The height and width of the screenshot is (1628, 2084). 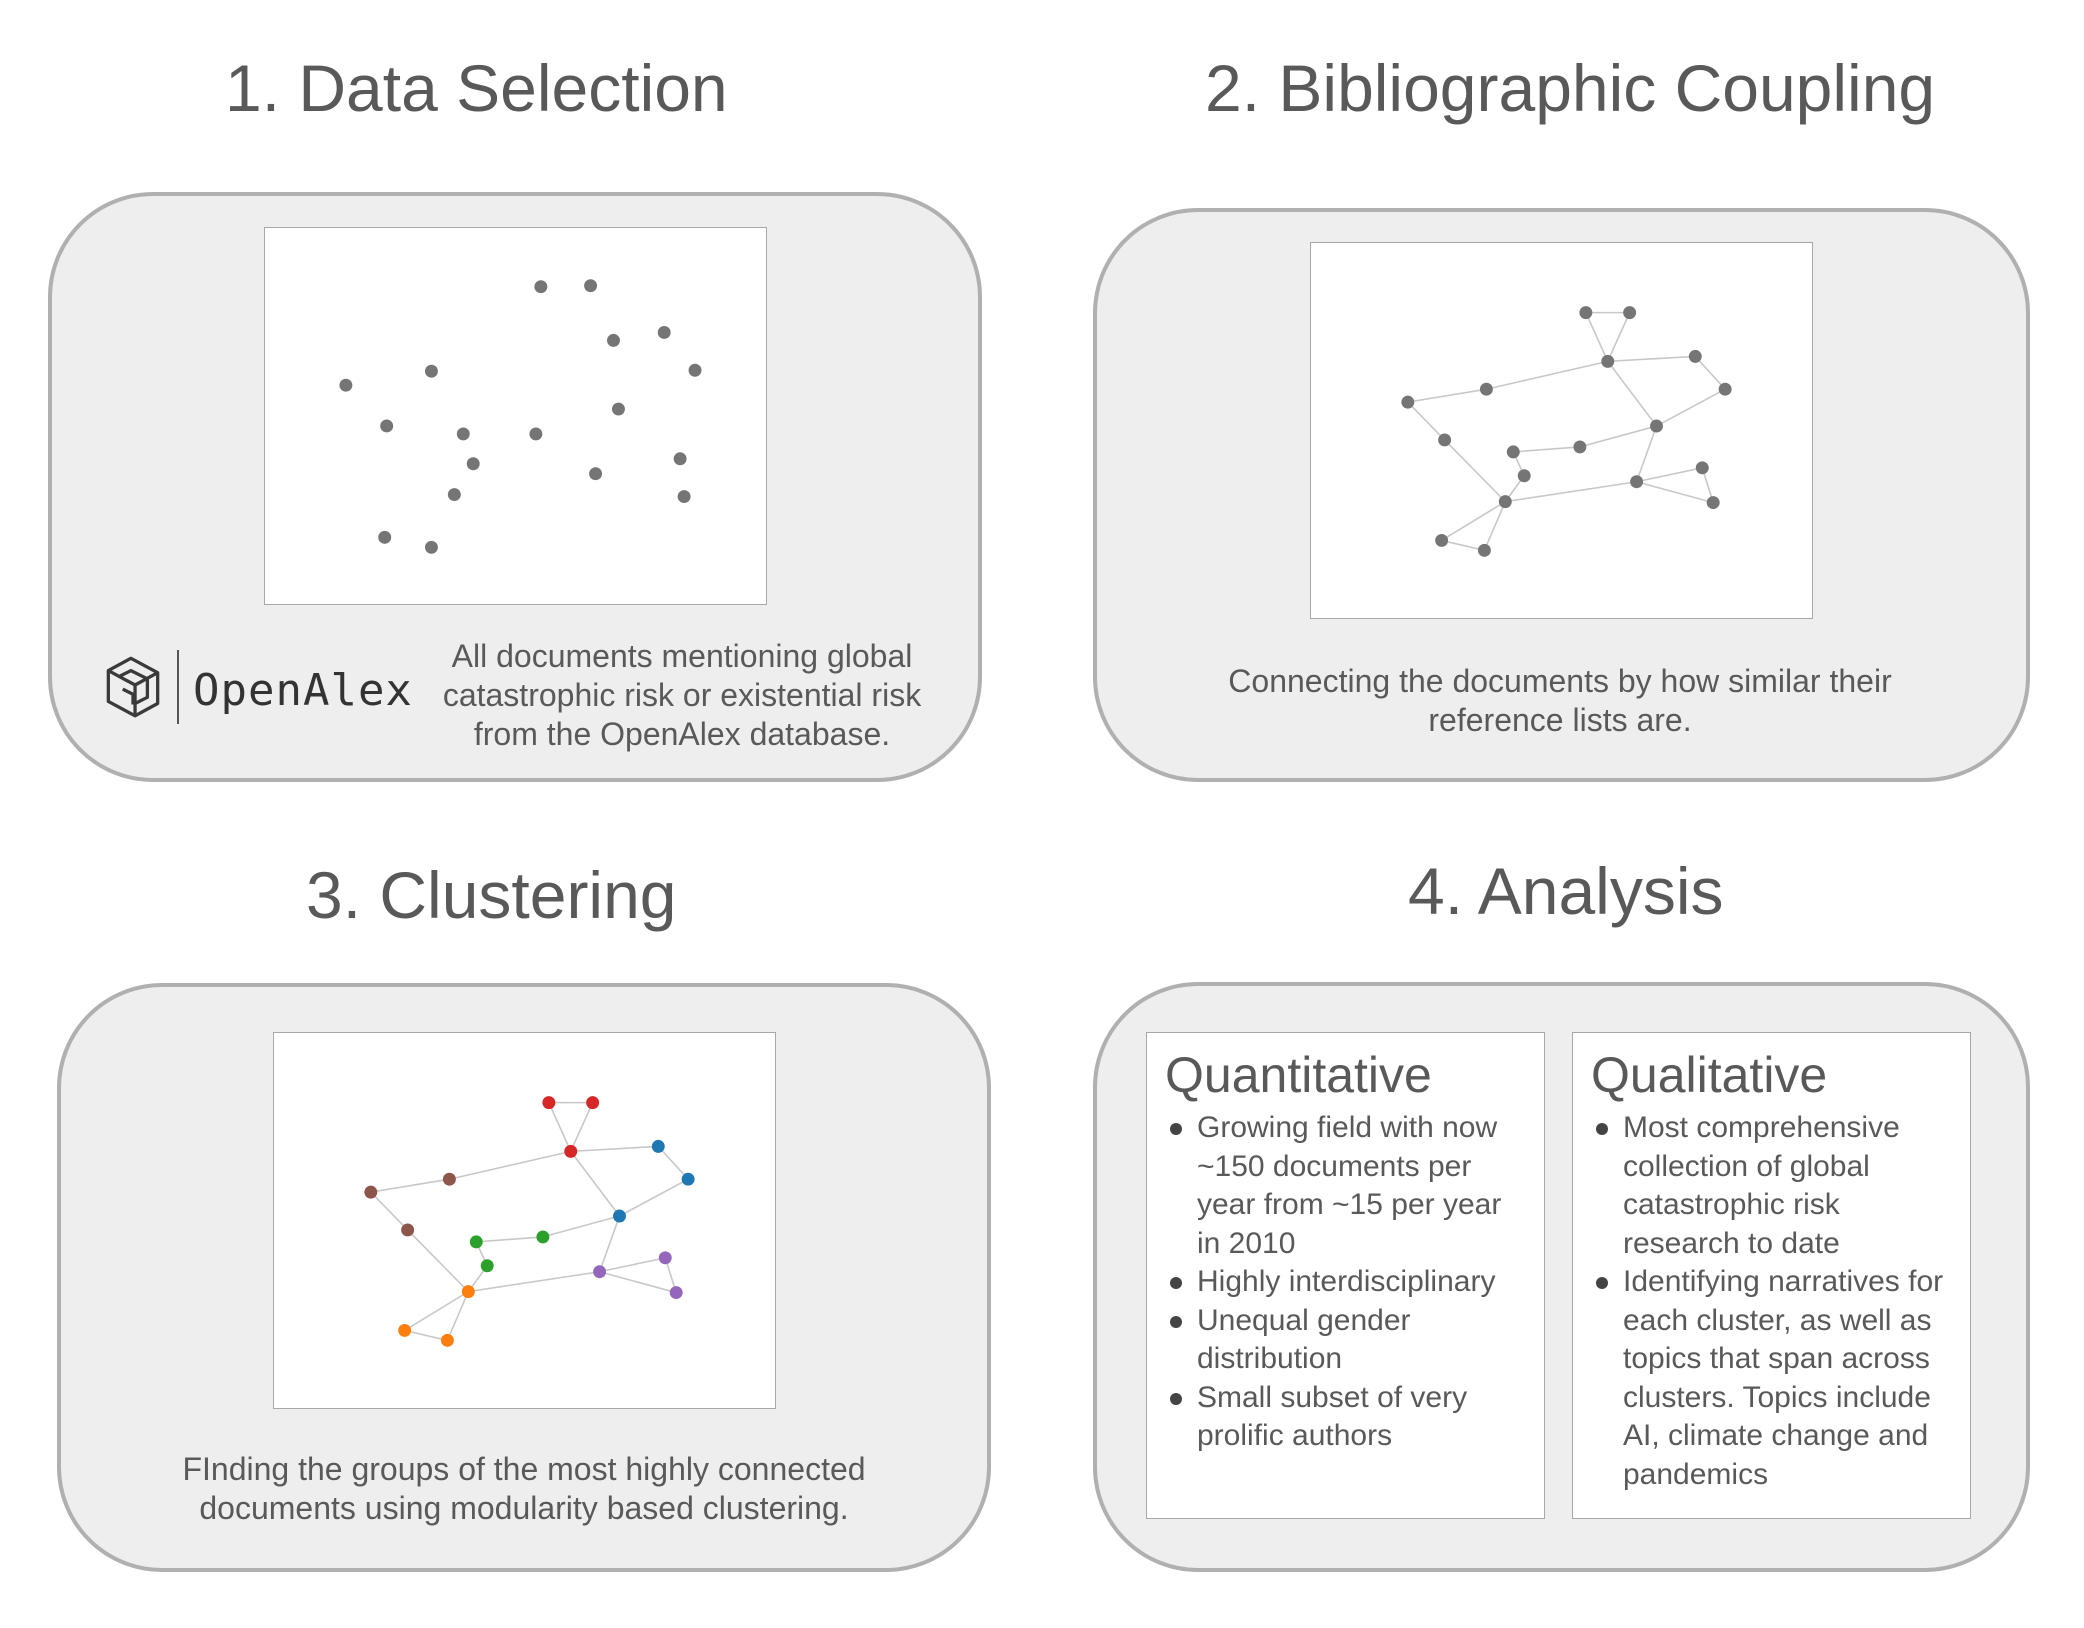 I want to click on unconnected-documents-plot, so click(x=520, y=416).